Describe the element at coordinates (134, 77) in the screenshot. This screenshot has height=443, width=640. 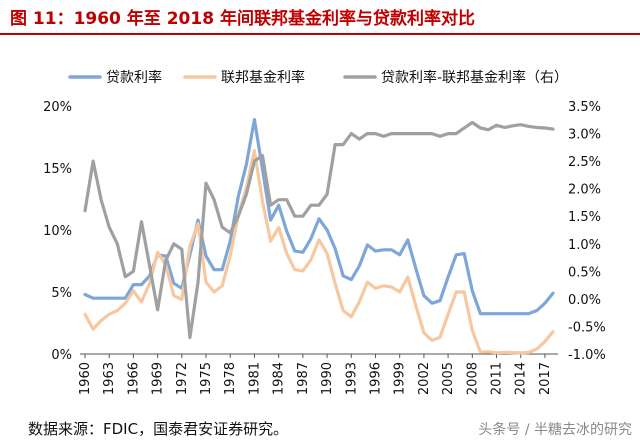
I see `legend-label: 贷款利率` at that location.